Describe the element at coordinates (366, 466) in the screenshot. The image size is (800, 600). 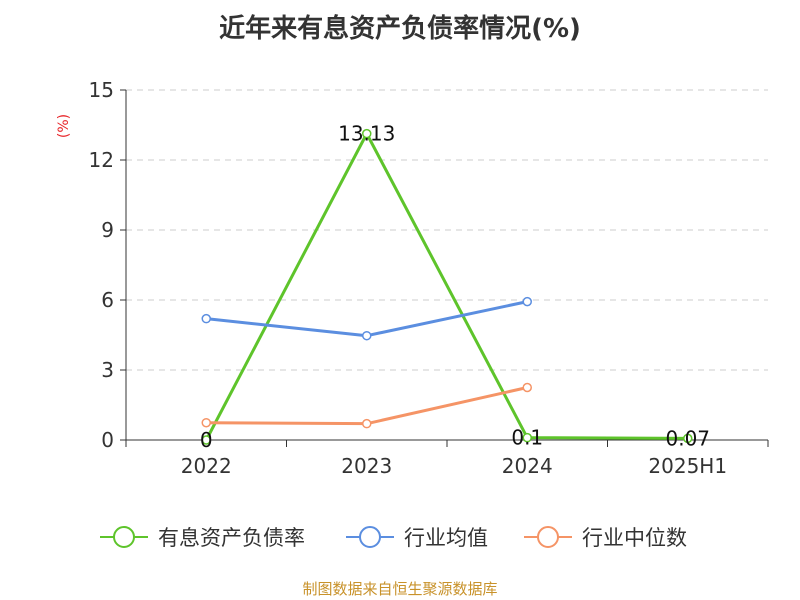
I see `x-tick-label: 2023` at that location.